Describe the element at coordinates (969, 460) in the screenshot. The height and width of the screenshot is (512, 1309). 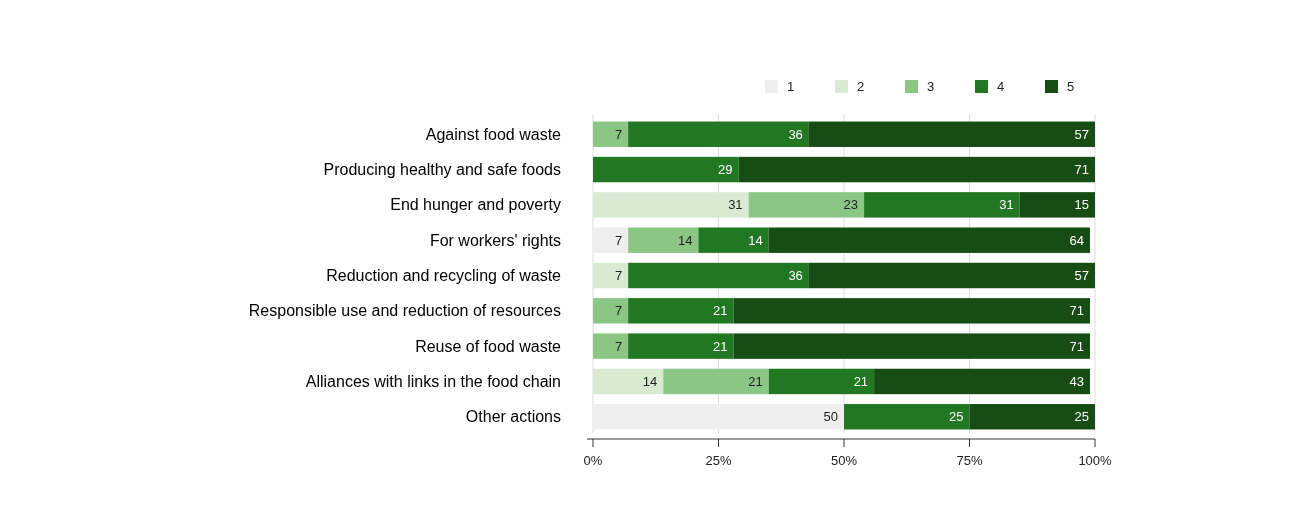
I see `x-tick-label: 75%` at that location.